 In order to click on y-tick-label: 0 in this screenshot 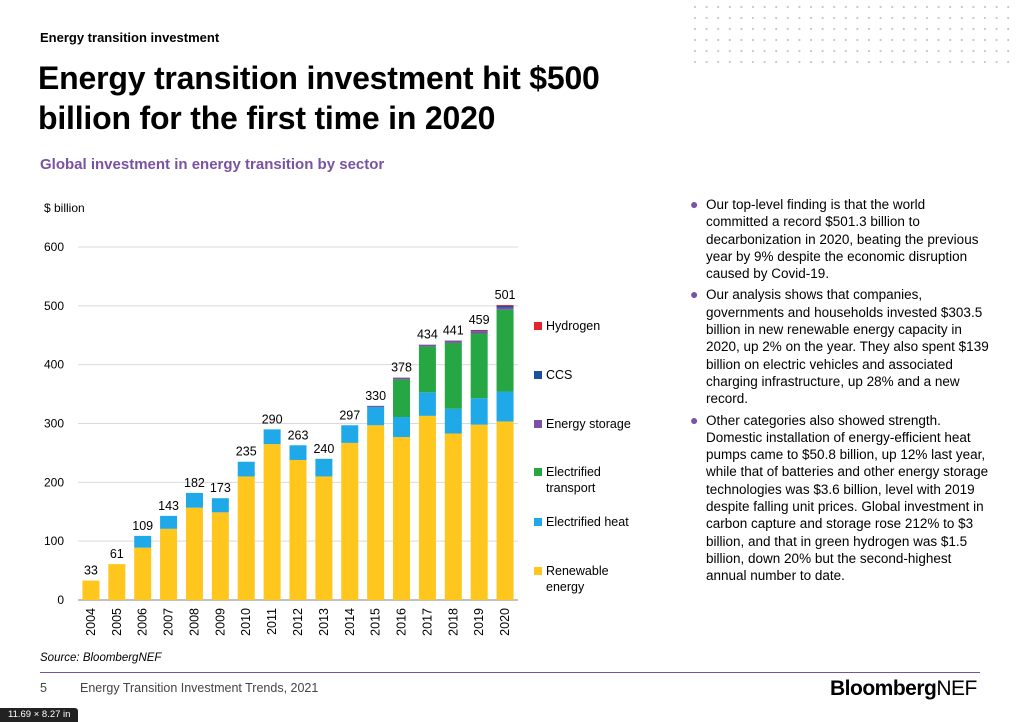, I will do `click(60, 600)`.